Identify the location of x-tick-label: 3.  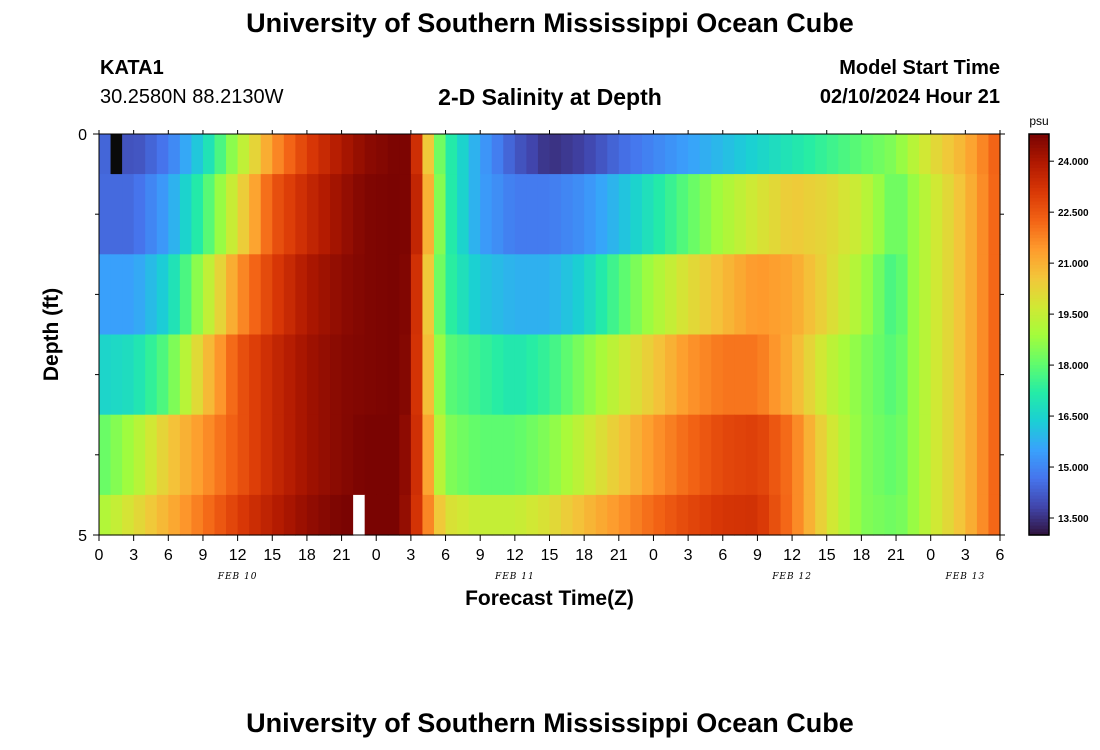
(133, 555).